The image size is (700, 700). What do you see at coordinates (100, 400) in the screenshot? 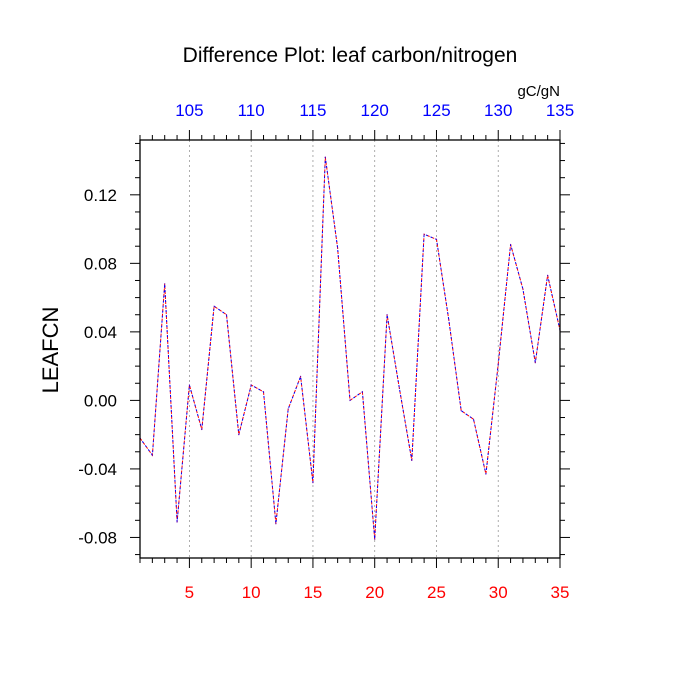
I see `y-tick-label: 0.00` at bounding box center [100, 400].